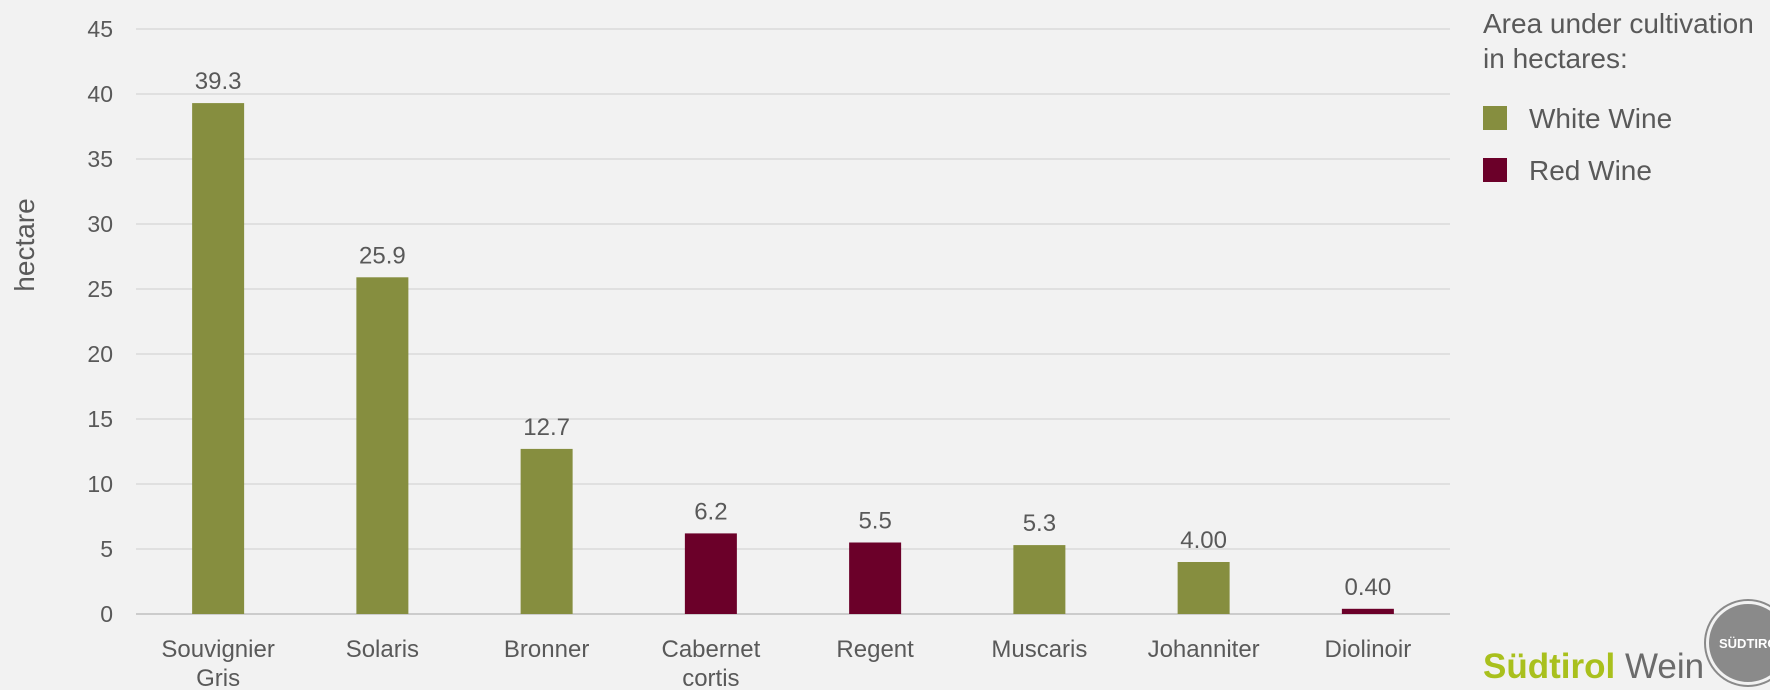 Image resolution: width=1770 pixels, height=690 pixels. I want to click on x-tick-label: Cabernet cortis, so click(711, 663).